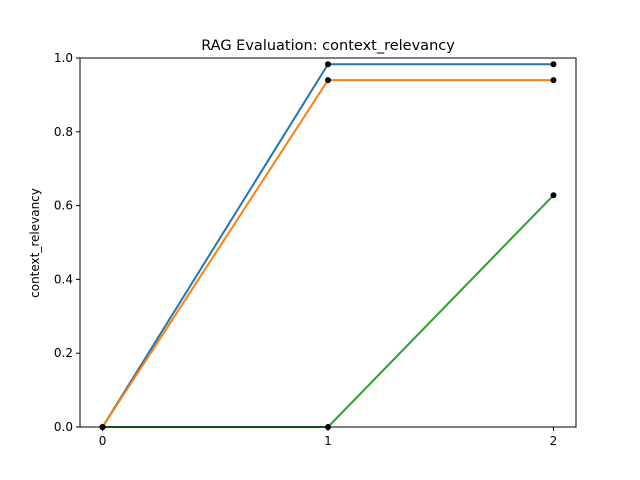  Describe the element at coordinates (63, 132) in the screenshot. I see `y-tick-label-0.8: 0.8` at that location.